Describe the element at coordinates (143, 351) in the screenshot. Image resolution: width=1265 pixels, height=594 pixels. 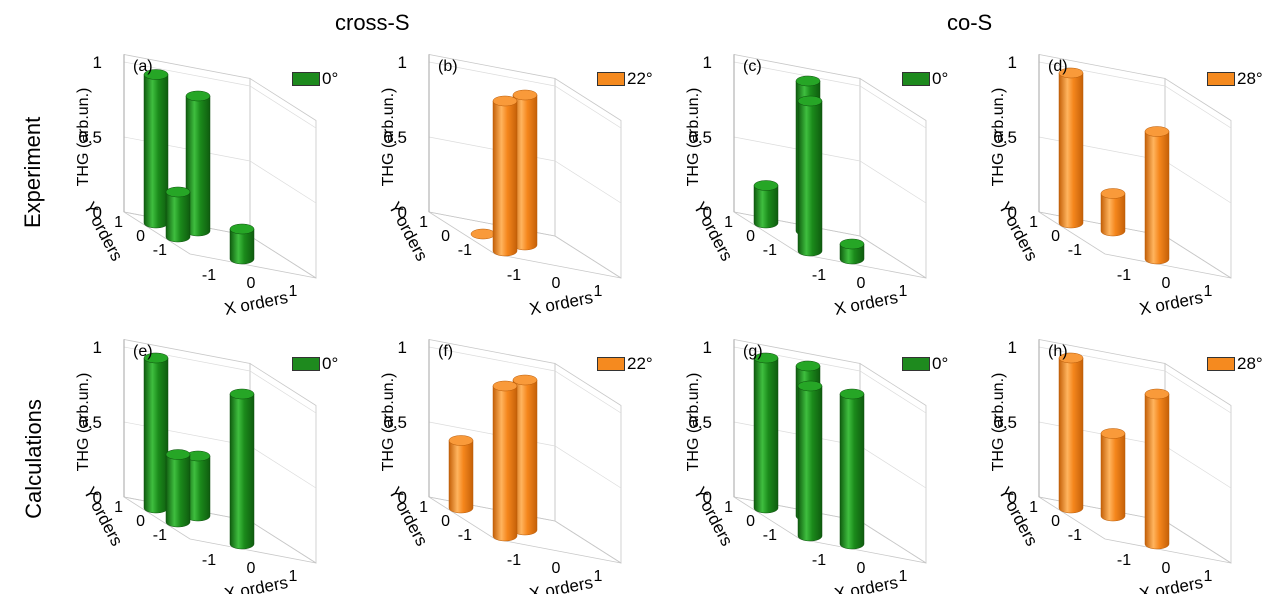
I see `panel-letter: (e)` at that location.